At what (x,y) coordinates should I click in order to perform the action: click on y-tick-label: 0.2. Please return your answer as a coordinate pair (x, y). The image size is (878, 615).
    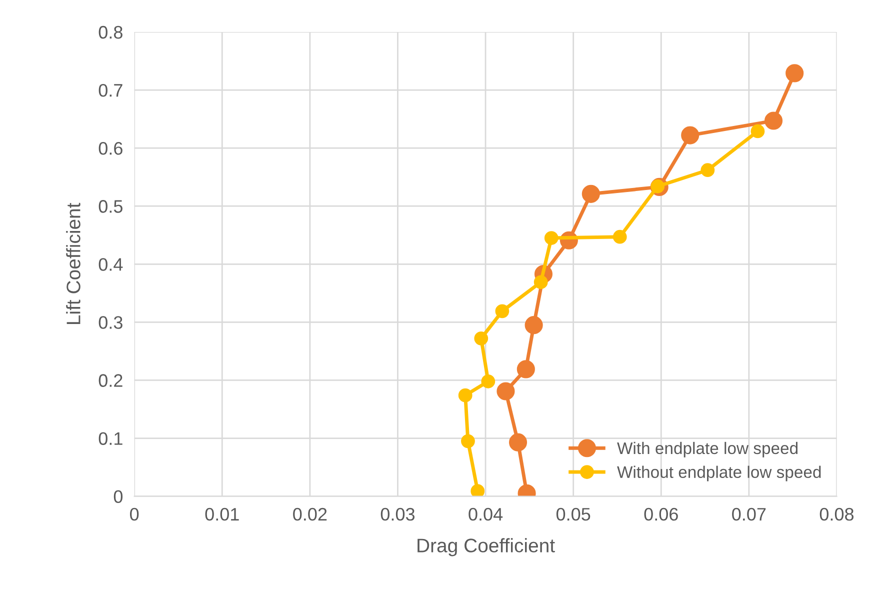
    Looking at the image, I should click on (110, 380).